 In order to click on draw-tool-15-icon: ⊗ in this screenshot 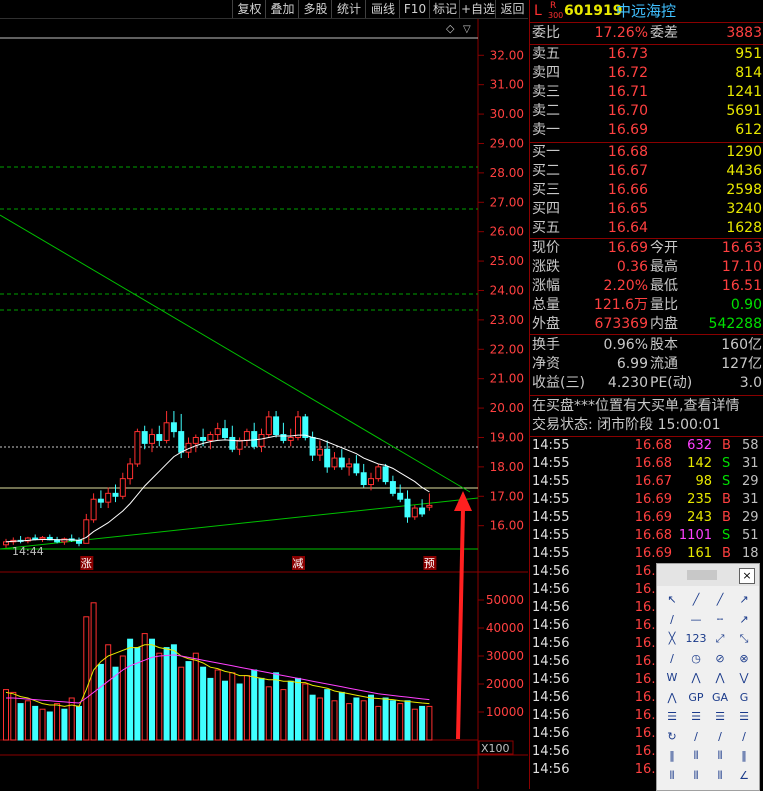, I will do `click(744, 658)`.